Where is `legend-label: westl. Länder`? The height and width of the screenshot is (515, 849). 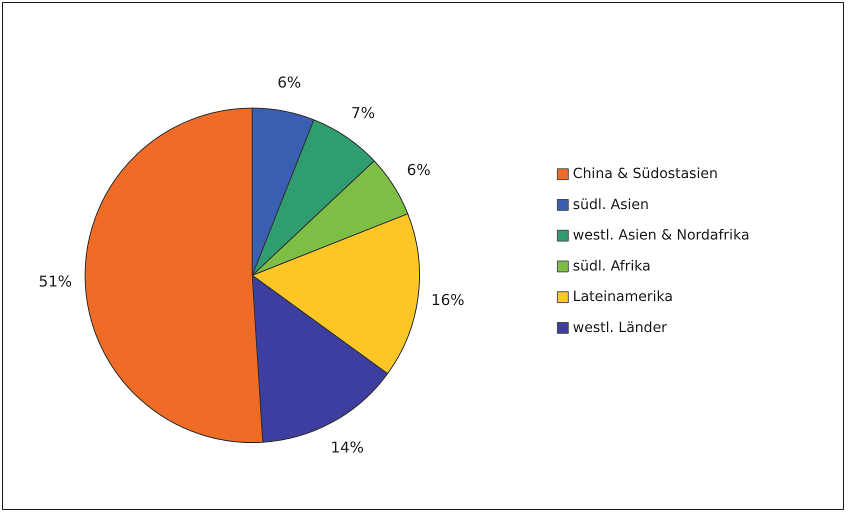 legend-label: westl. Länder is located at coordinates (620, 328).